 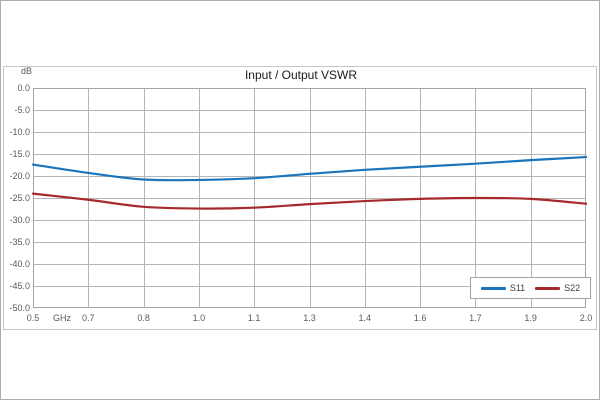 I want to click on s11-line, so click(x=309, y=168).